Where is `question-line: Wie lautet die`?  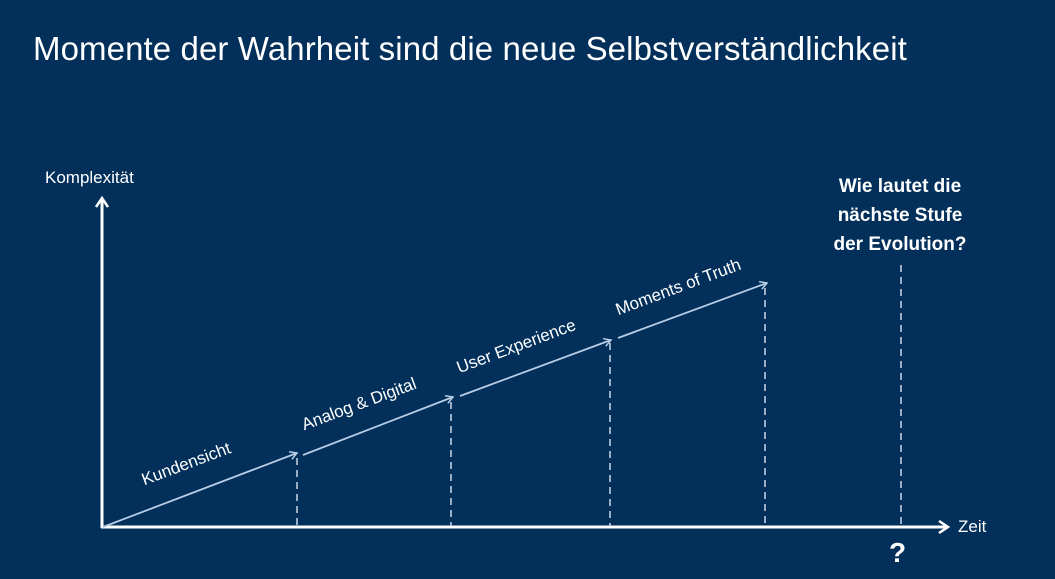
question-line: Wie lautet die is located at coordinates (900, 186).